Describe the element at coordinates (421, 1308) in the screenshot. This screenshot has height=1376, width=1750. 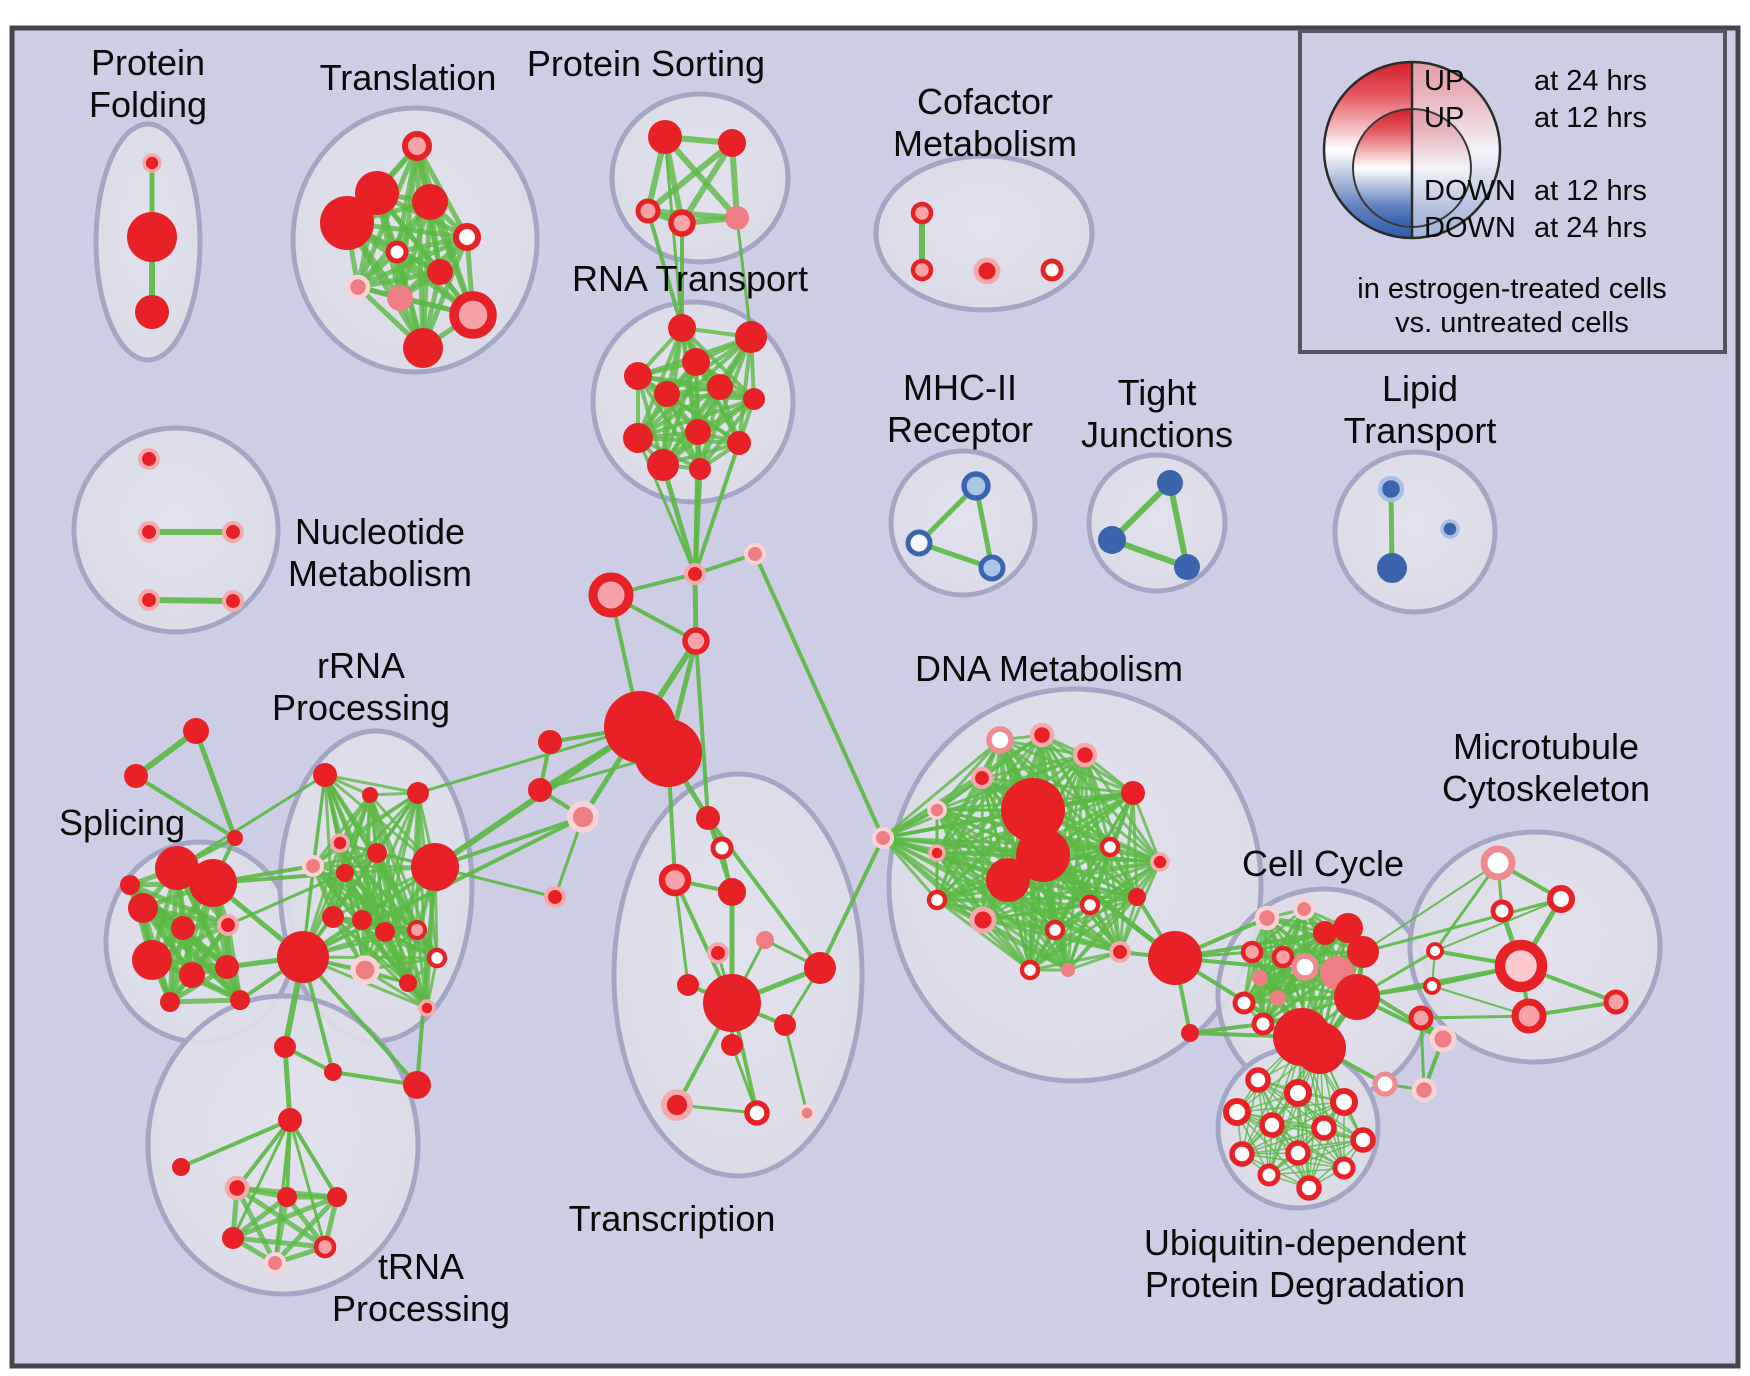
I see `cluster-label-trna-processing: Processing` at that location.